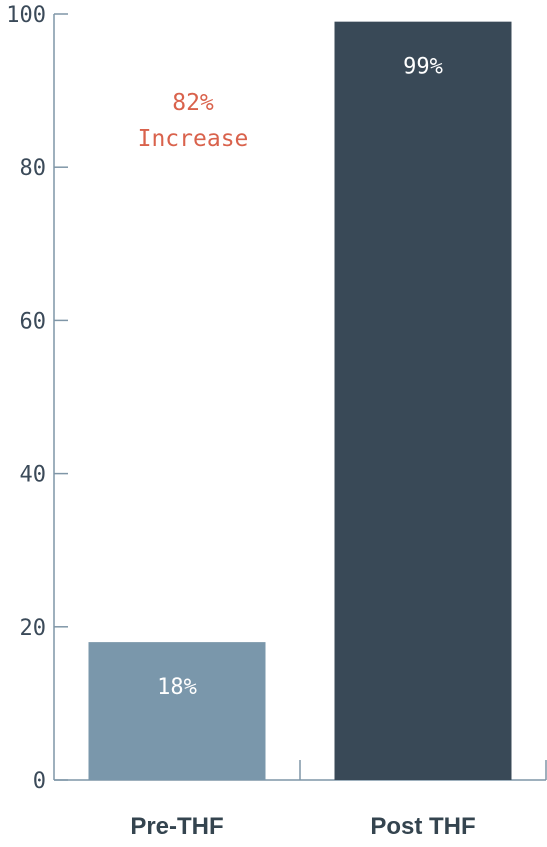  What do you see at coordinates (193, 103) in the screenshot?
I see `annotation-percent: 82%` at bounding box center [193, 103].